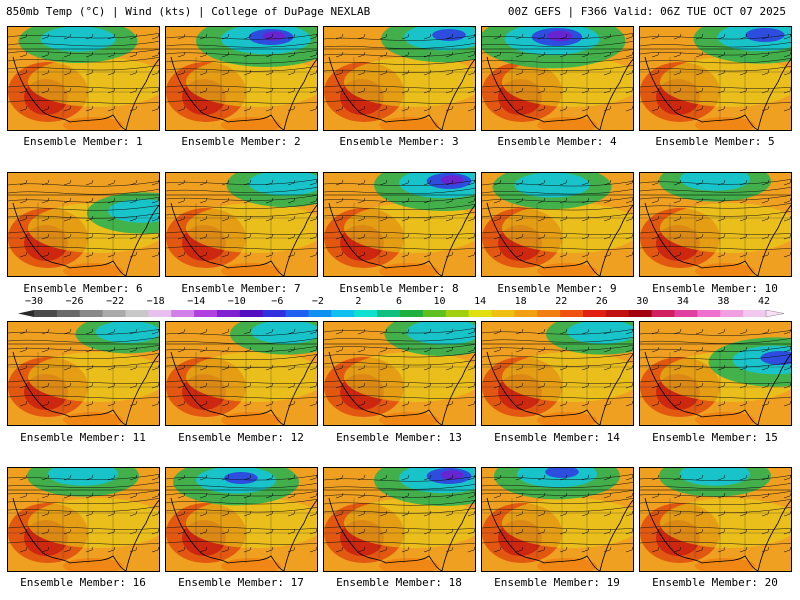 This screenshot has height=600, width=800. Describe the element at coordinates (764, 301) in the screenshot. I see `colorbar-tick-label: 42` at that location.